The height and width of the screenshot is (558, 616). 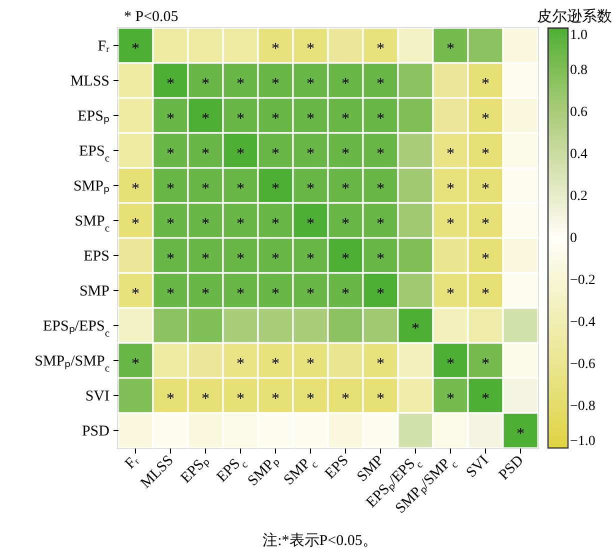 I want to click on x-tick-label: PSD, so click(x=511, y=468).